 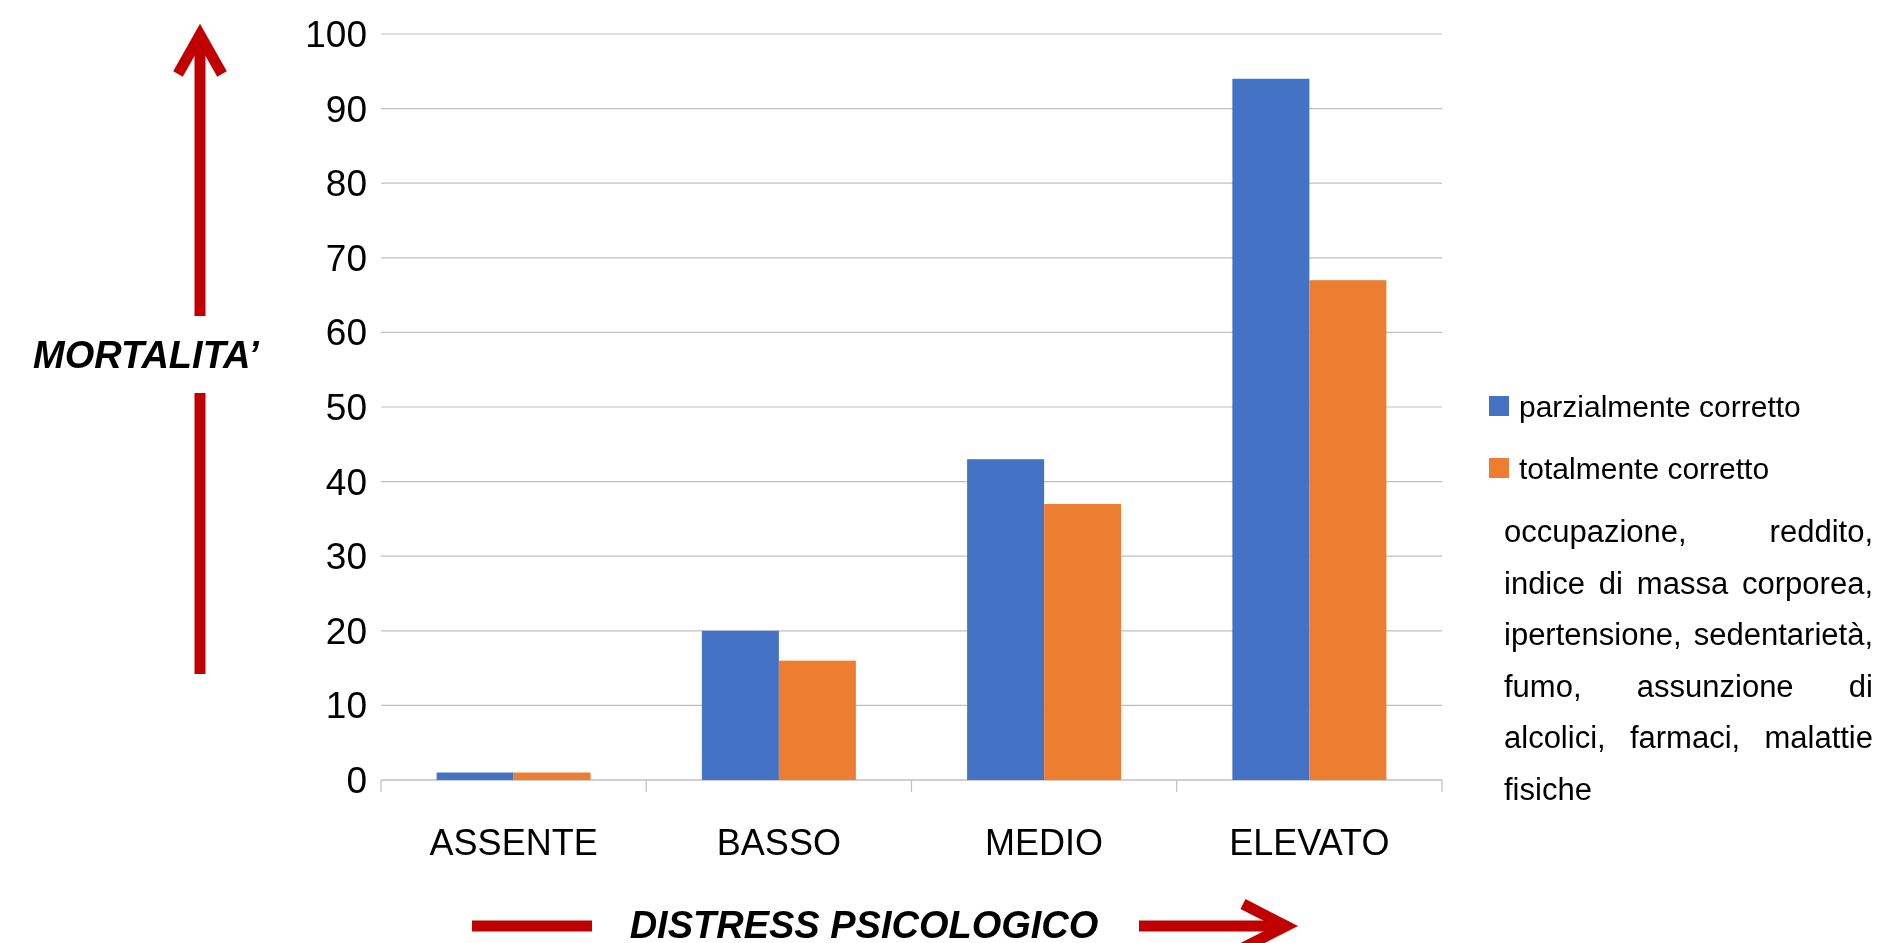 I want to click on y-tick-label: 100, so click(x=336, y=34).